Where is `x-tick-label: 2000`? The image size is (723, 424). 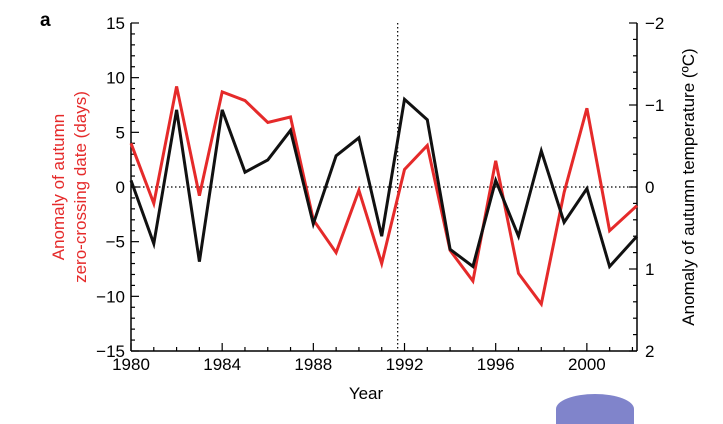 x-tick-label: 2000 is located at coordinates (587, 364).